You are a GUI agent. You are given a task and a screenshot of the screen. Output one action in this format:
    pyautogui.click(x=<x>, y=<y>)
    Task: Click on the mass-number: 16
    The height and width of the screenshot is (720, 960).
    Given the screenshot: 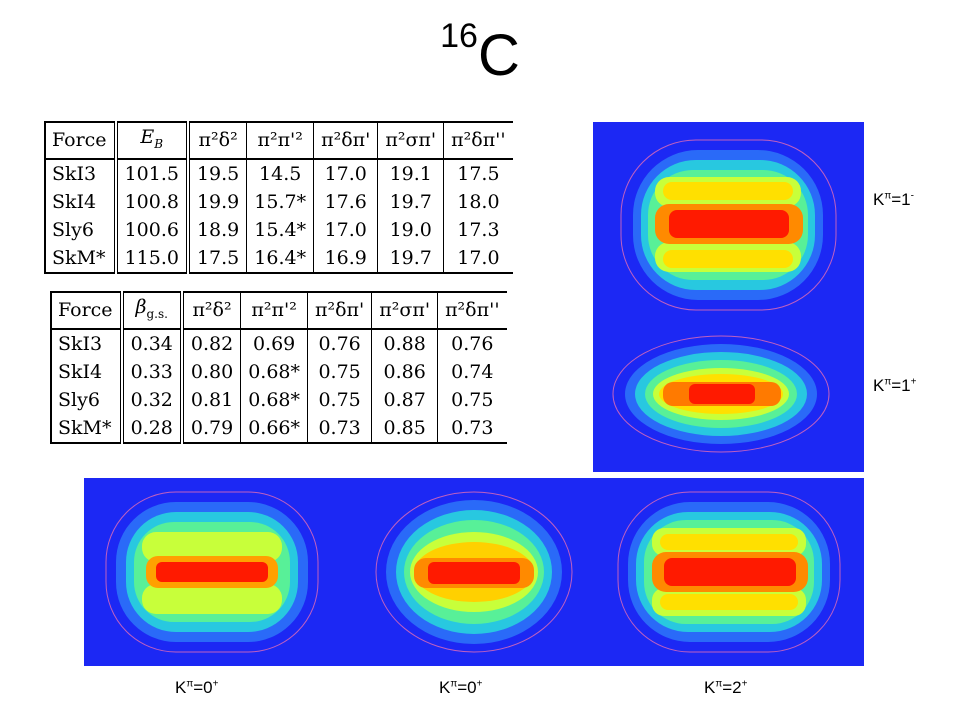 What is the action you would take?
    pyautogui.click(x=459, y=35)
    